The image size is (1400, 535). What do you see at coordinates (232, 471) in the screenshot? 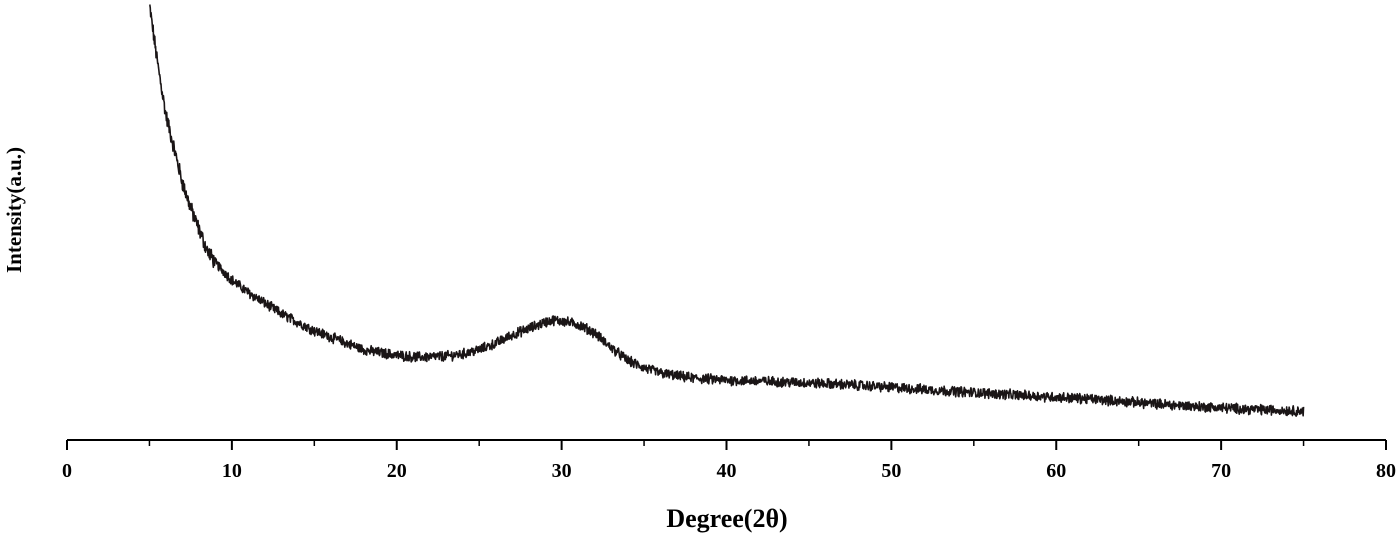
I see `x-tick-label: 10` at bounding box center [232, 471].